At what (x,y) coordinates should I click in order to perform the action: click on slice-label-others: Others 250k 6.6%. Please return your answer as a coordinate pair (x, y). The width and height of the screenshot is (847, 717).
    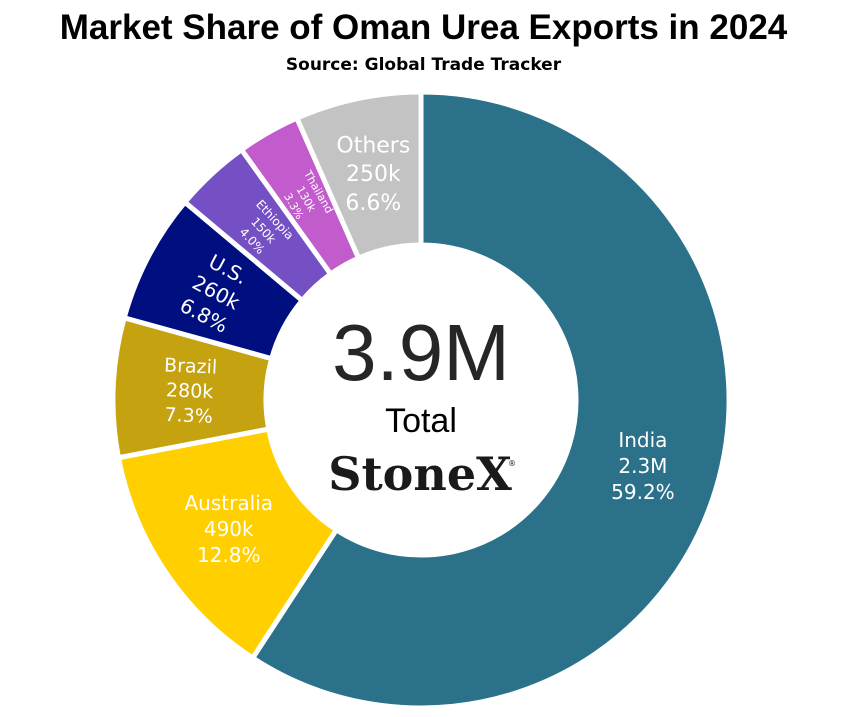
    Looking at the image, I should click on (373, 175).